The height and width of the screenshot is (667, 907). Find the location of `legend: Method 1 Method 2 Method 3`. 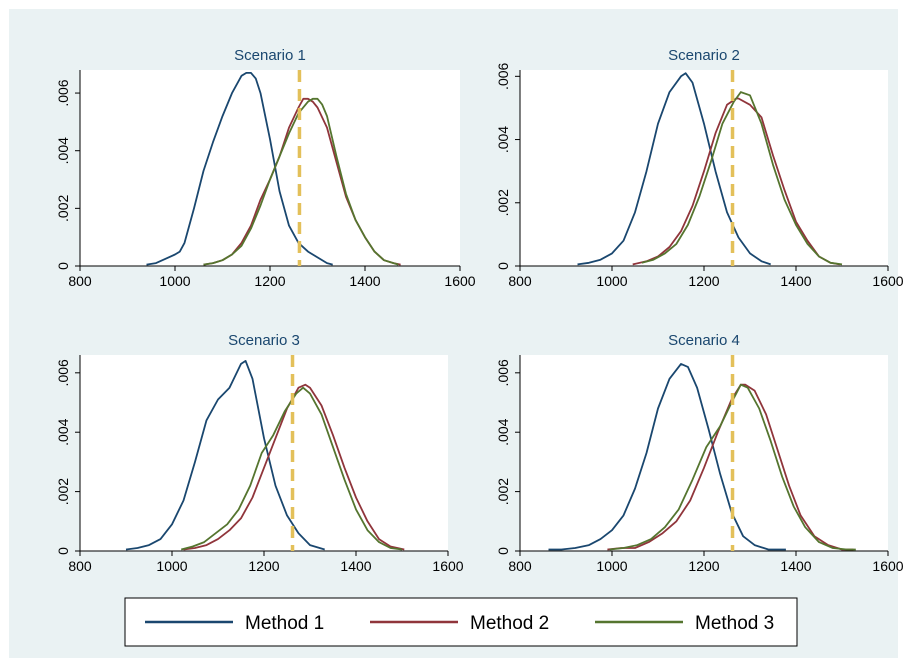

legend: Method 1 Method 2 Method 3 is located at coordinates (461, 622).